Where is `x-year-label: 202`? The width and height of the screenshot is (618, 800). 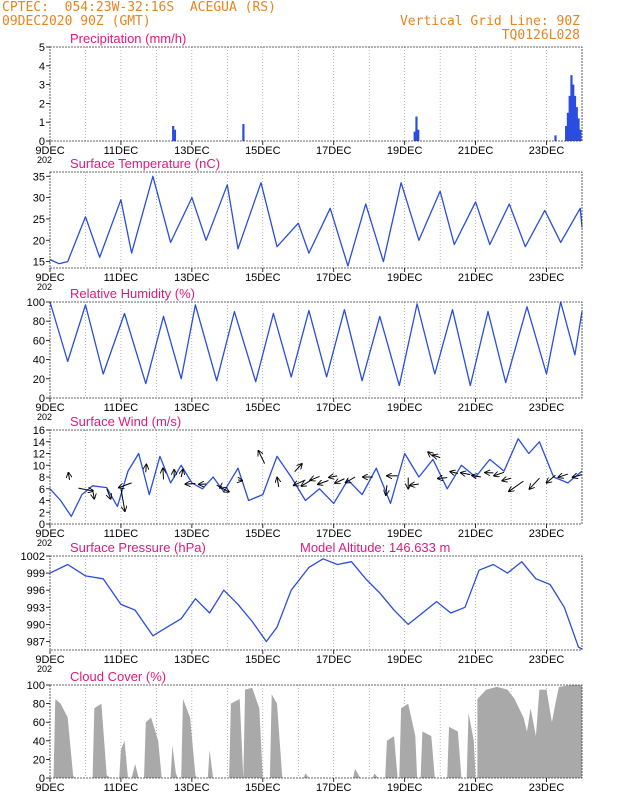
x-year-label: 202 is located at coordinates (44, 543).